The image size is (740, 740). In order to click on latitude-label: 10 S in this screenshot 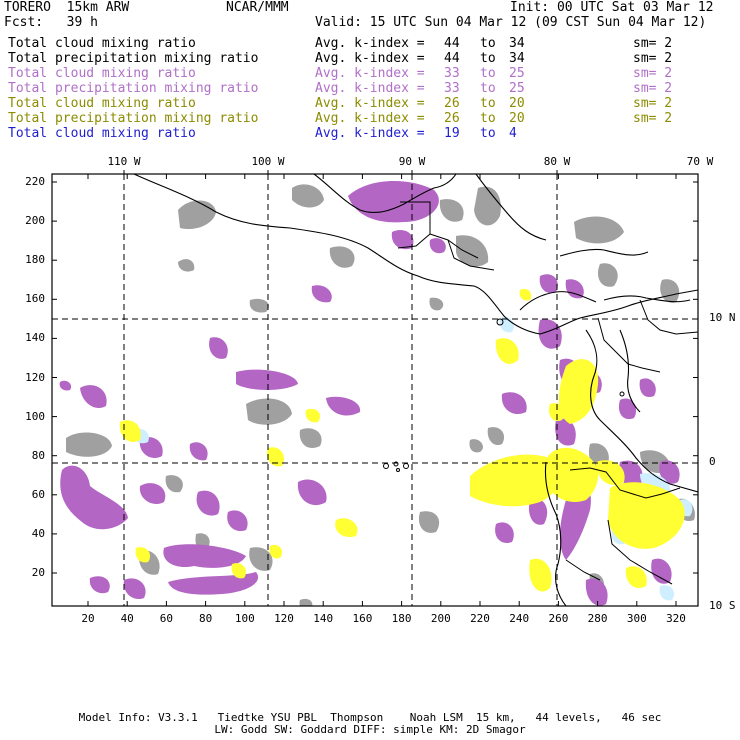, I will do `click(722, 605)`.